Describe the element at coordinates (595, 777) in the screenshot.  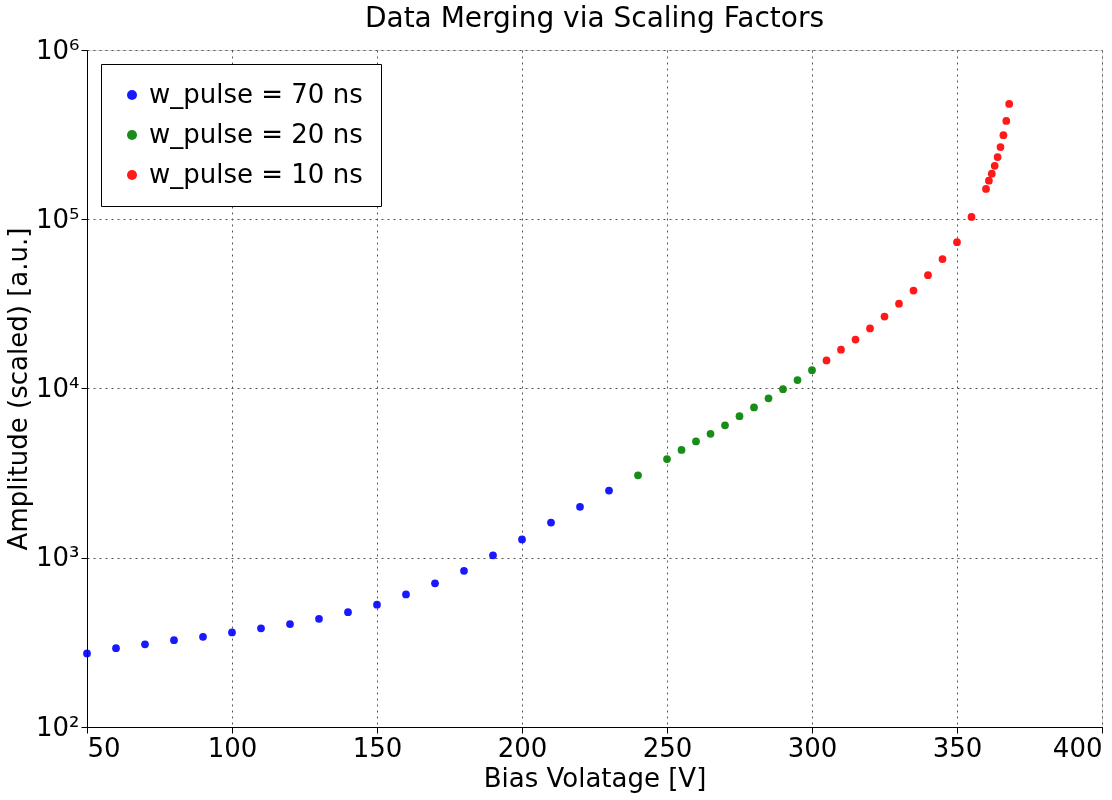
I see `x-axis-title: Bias Volatage [V]` at that location.